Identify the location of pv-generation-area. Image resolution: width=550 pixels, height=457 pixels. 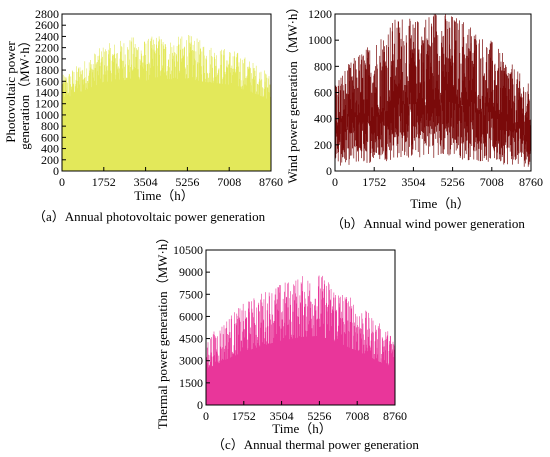
(166, 103).